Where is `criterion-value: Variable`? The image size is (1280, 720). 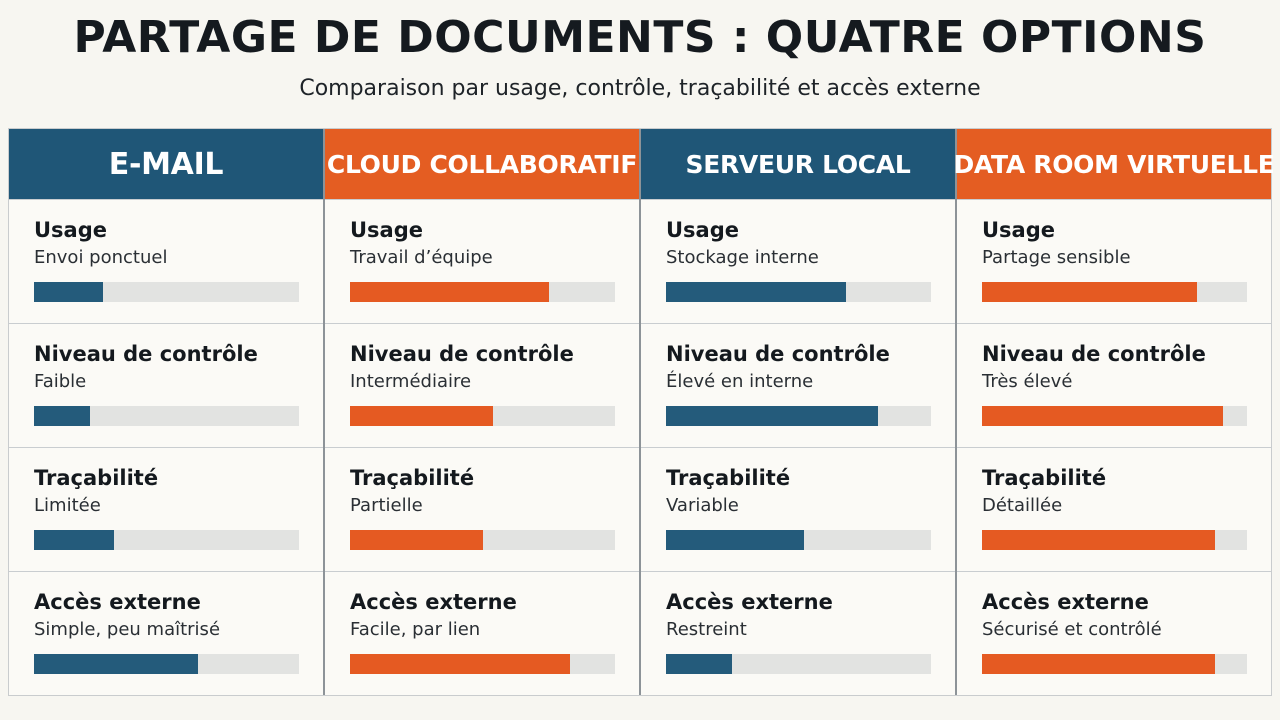 criterion-value: Variable is located at coordinates (702, 505).